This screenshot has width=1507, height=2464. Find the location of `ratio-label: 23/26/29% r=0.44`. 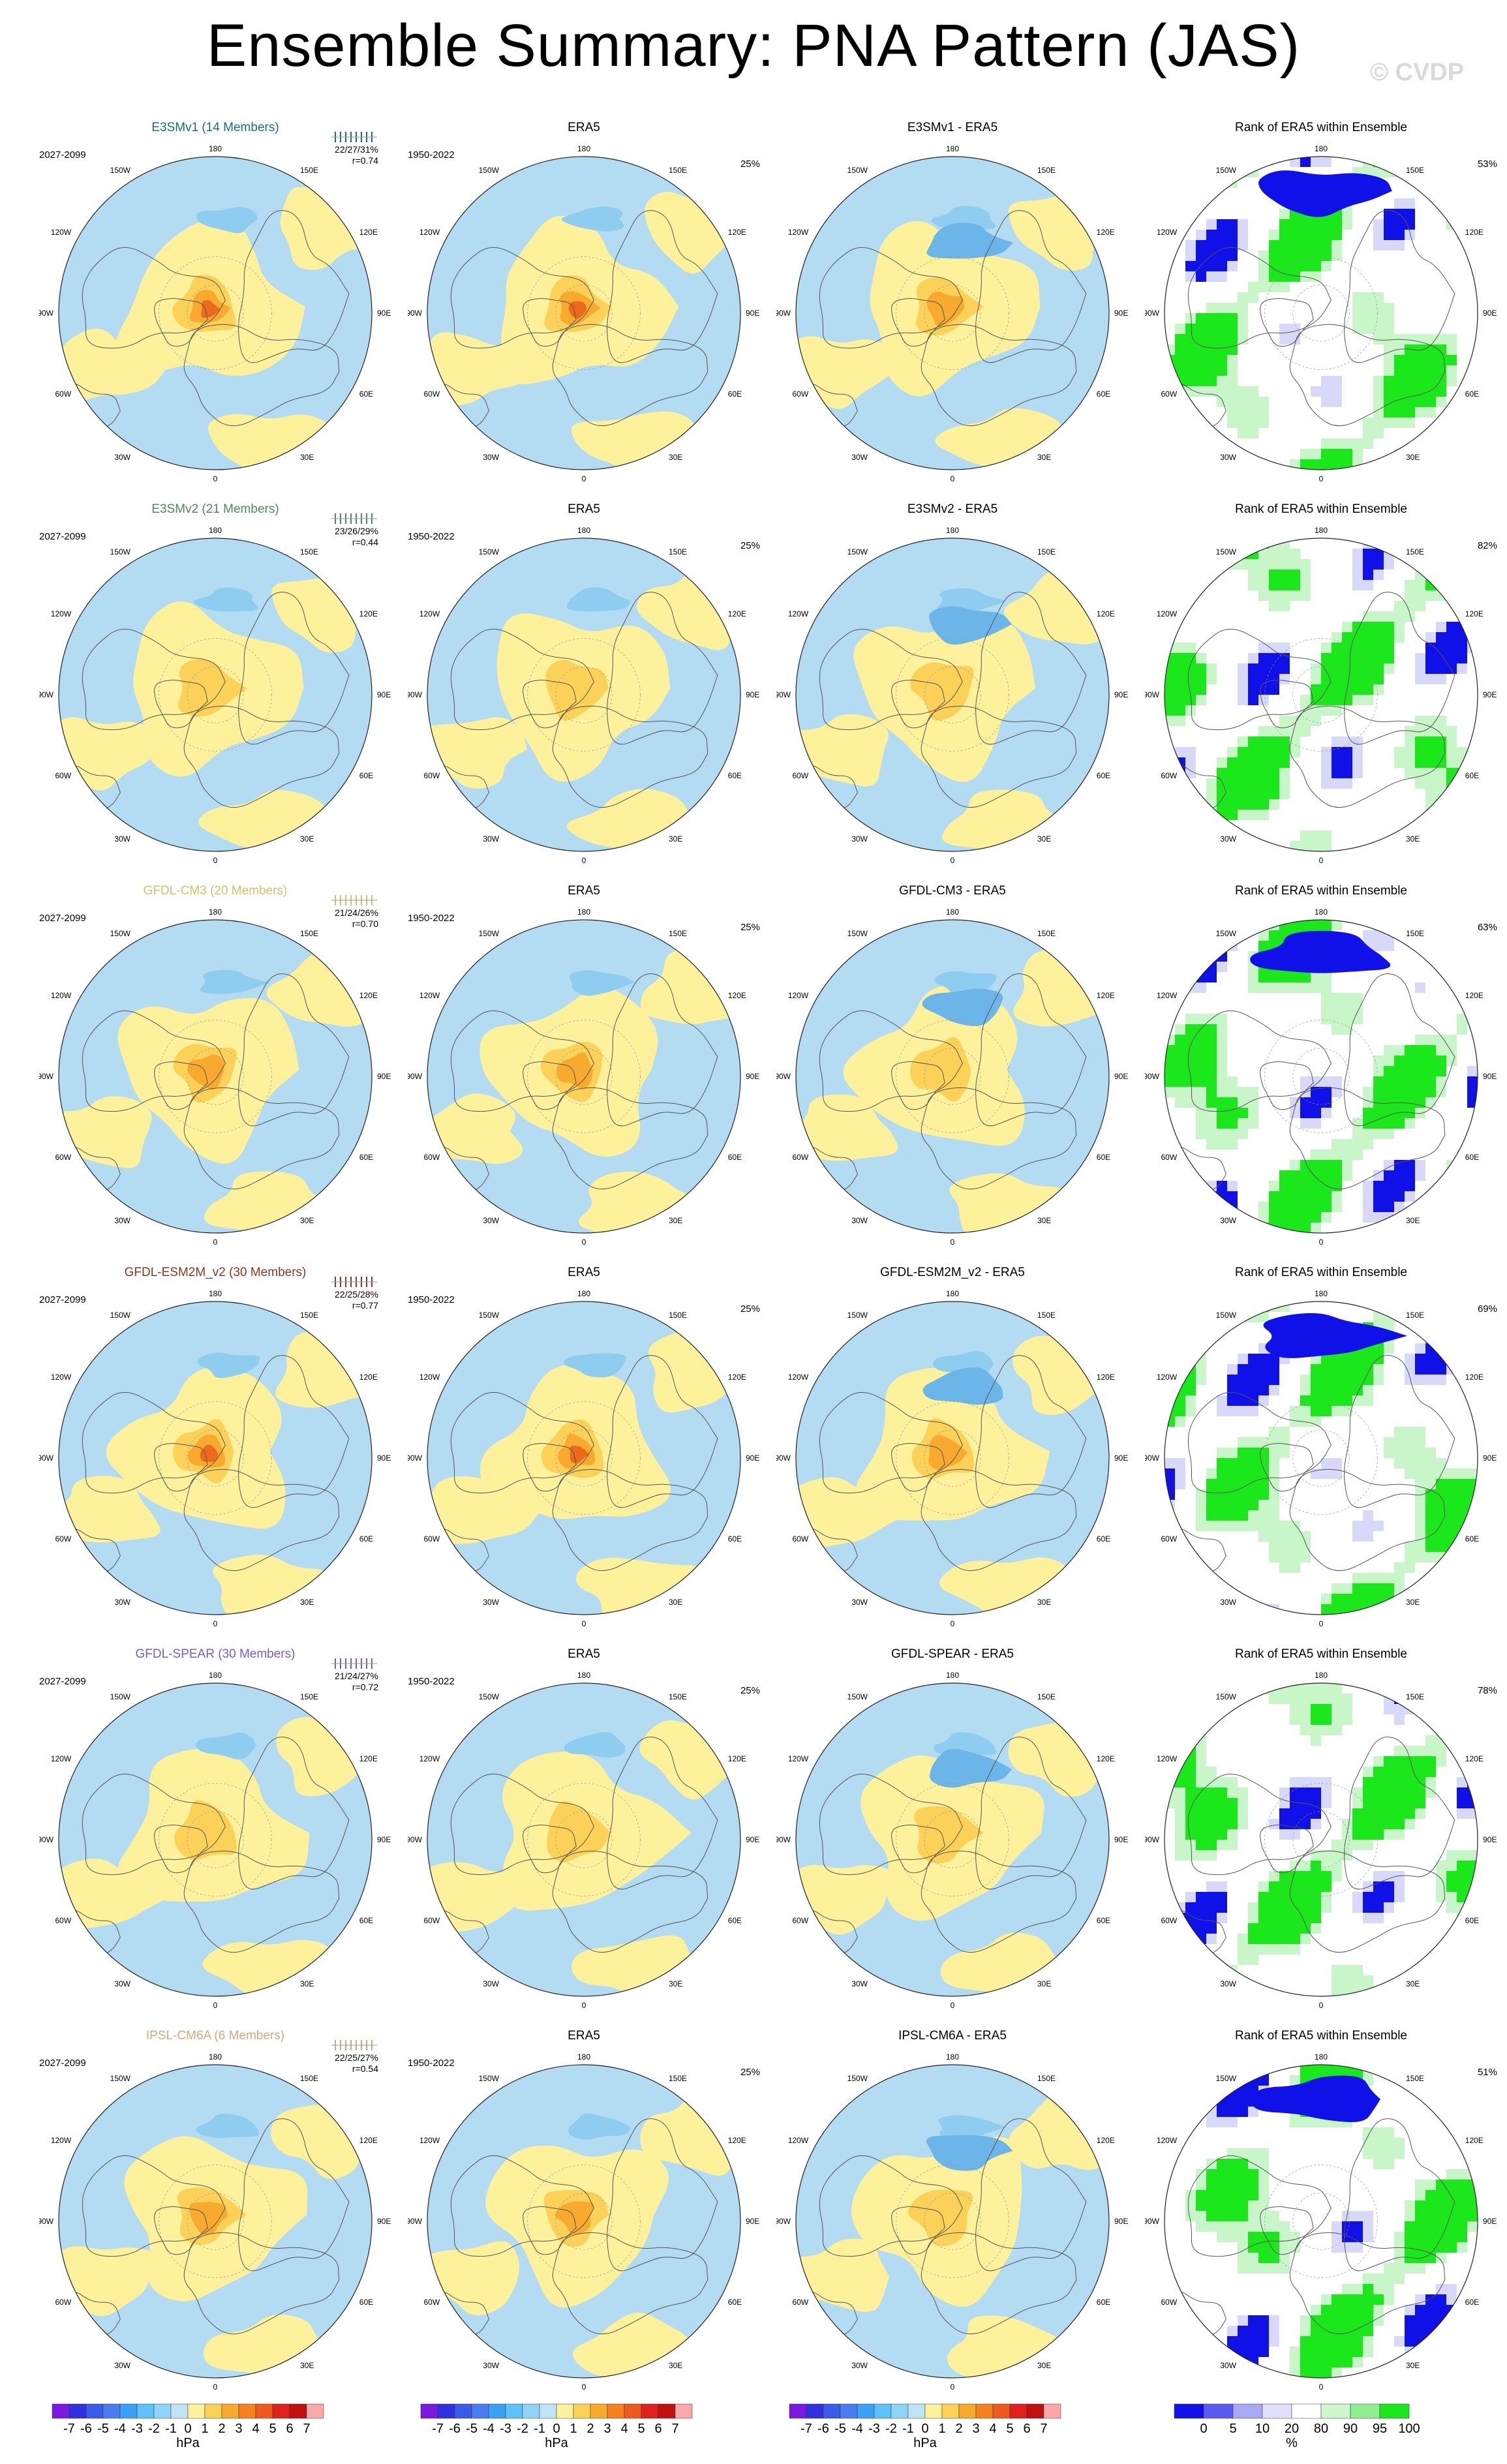

ratio-label: 23/26/29% r=0.44 is located at coordinates (356, 537).